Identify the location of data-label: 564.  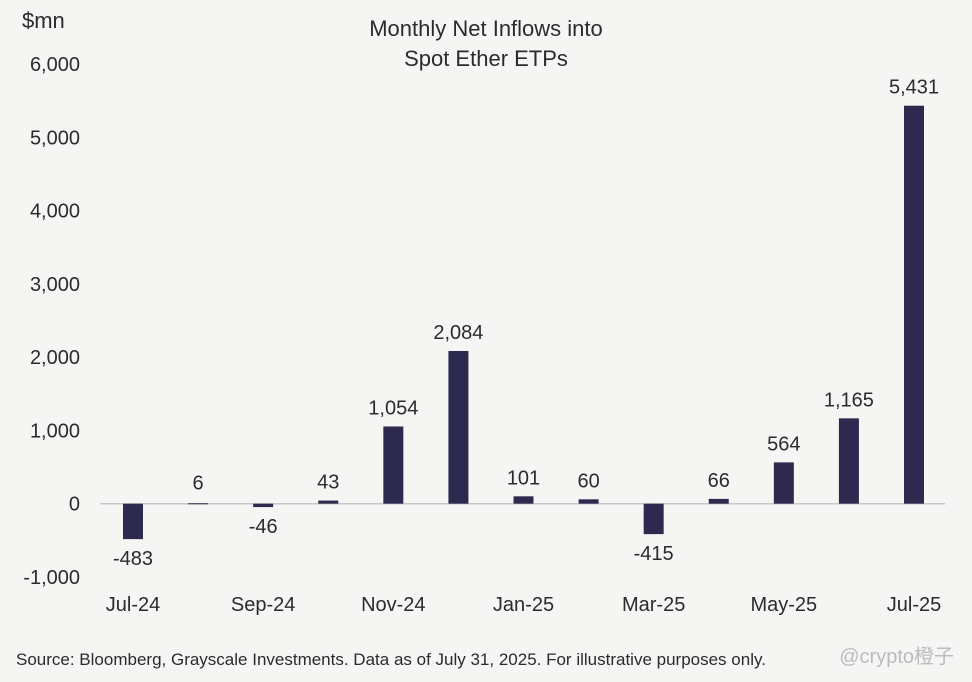
(783, 444).